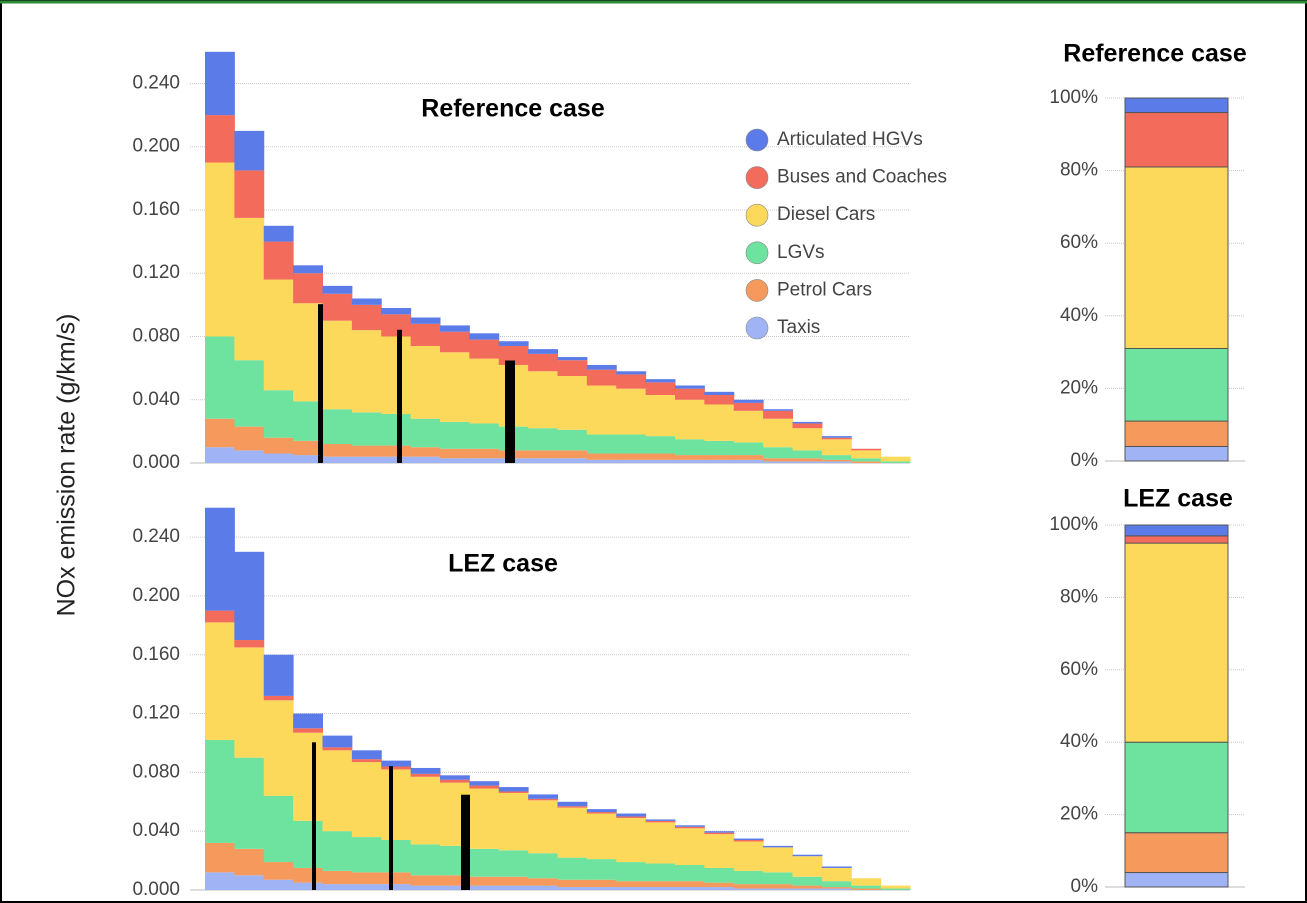 This screenshot has width=1307, height=903. I want to click on legend-label: Diesel Cars, so click(826, 214).